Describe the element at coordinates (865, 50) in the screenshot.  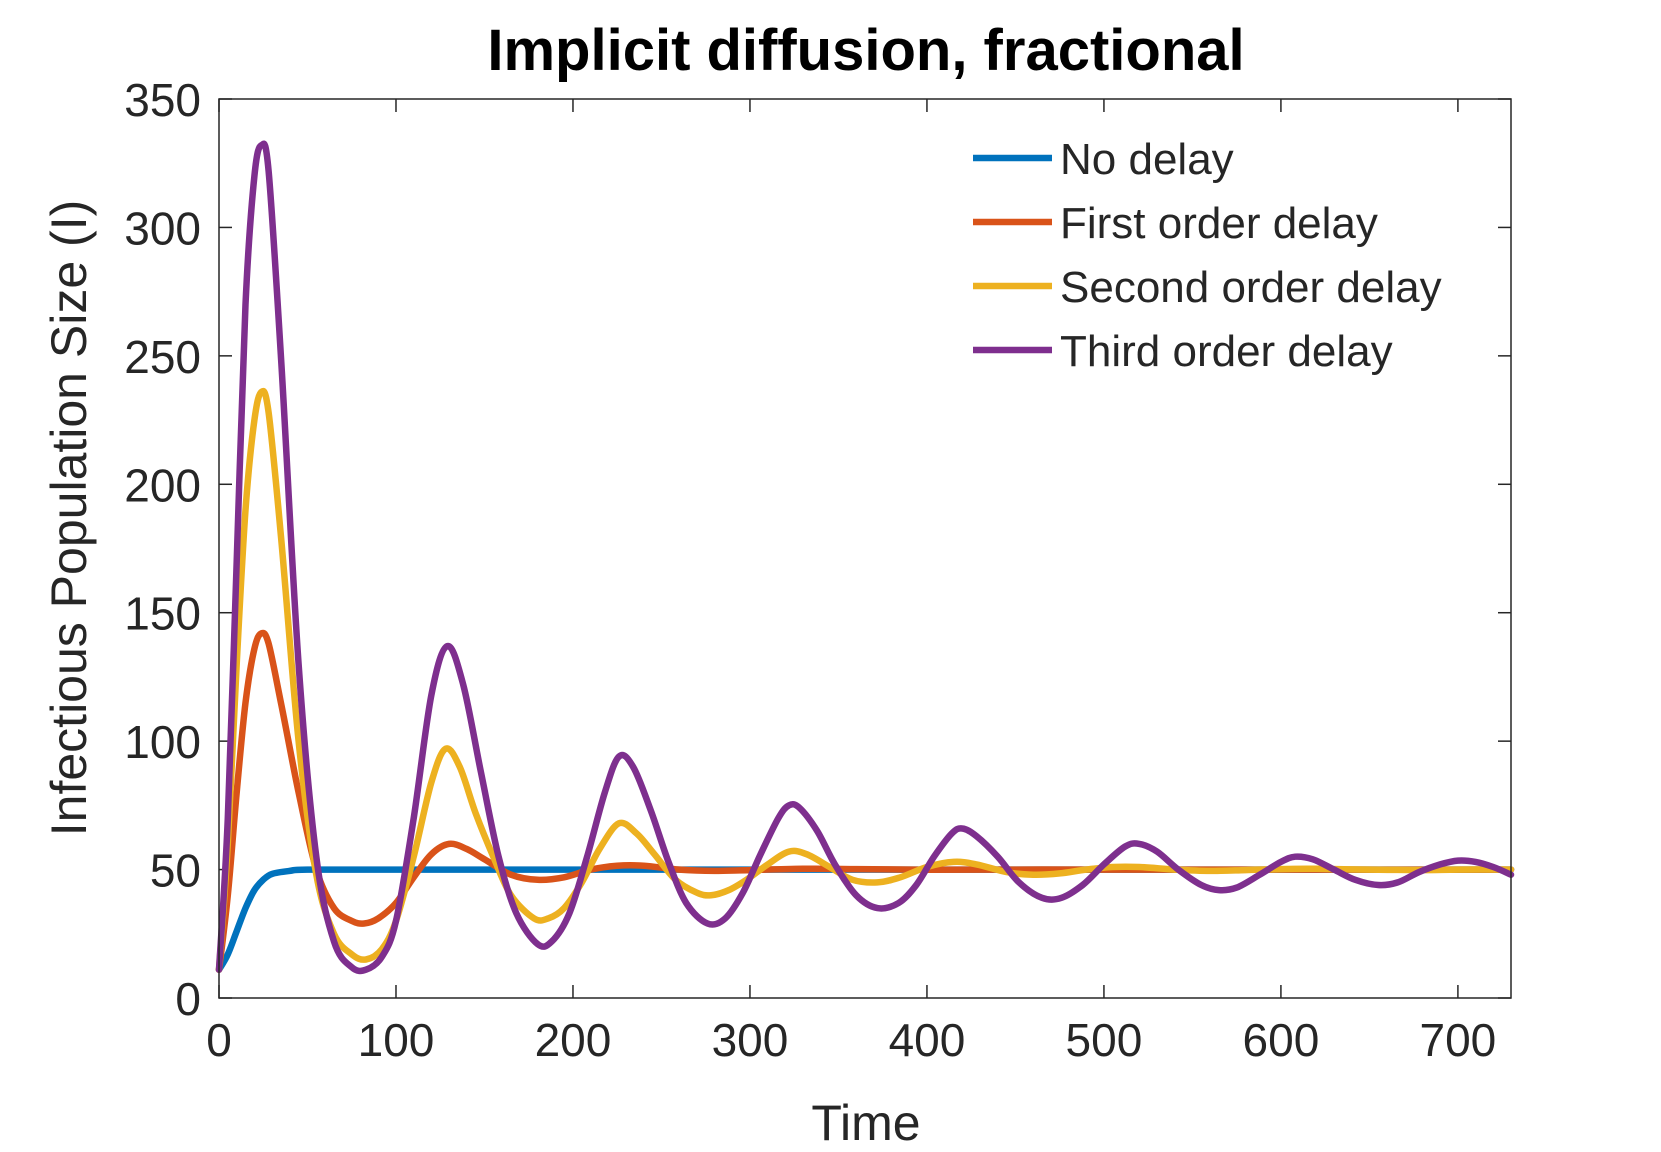
I see `chart-title: Implicit diffusion, fractional` at that location.